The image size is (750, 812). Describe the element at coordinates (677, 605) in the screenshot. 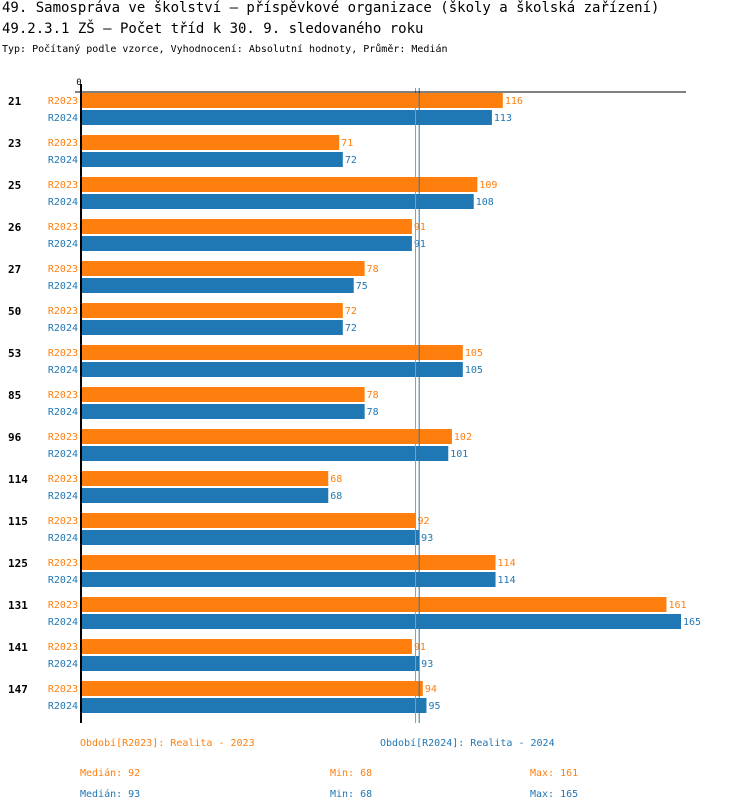

I see `data-label: 161` at that location.